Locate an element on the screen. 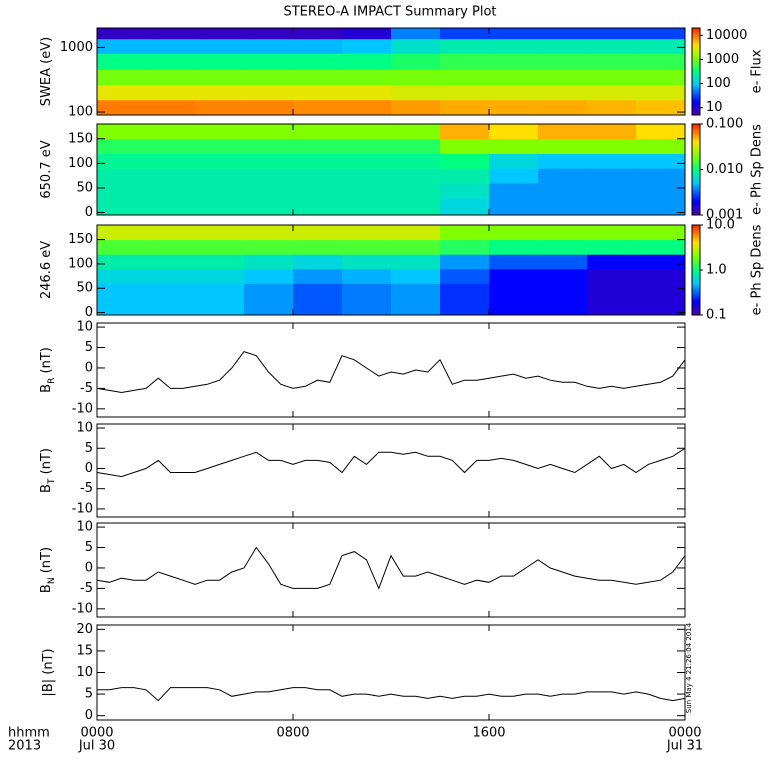  y-label-main: B is located at coordinates (46, 588).